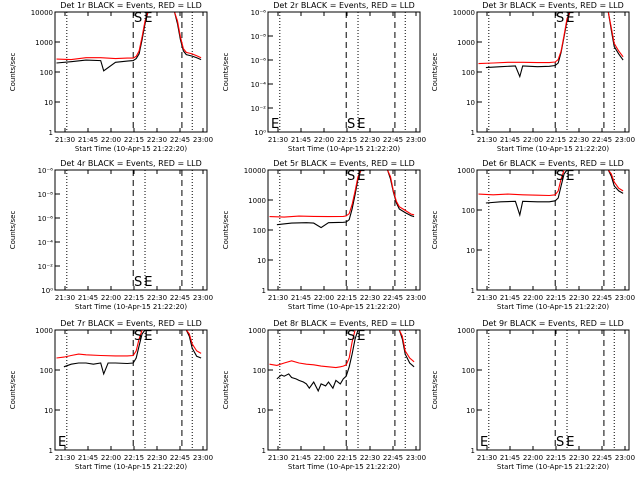 This screenshot has width=640, height=480. Describe the element at coordinates (47, 291) in the screenshot. I see `y-tick-label: 10⁰` at that location.